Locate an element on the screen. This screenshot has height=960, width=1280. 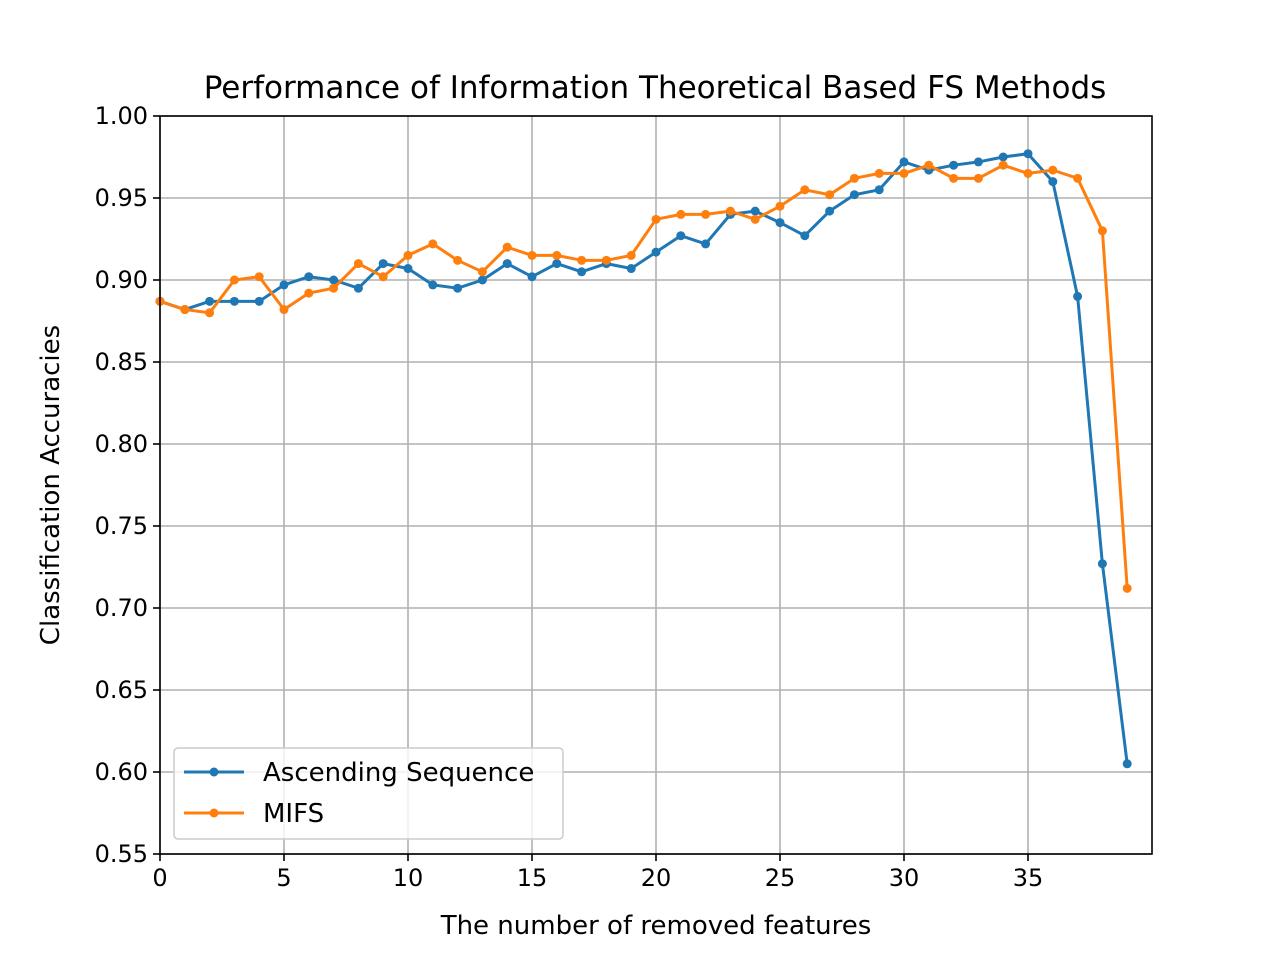
x-tick-label: 10 is located at coordinates (408, 878).